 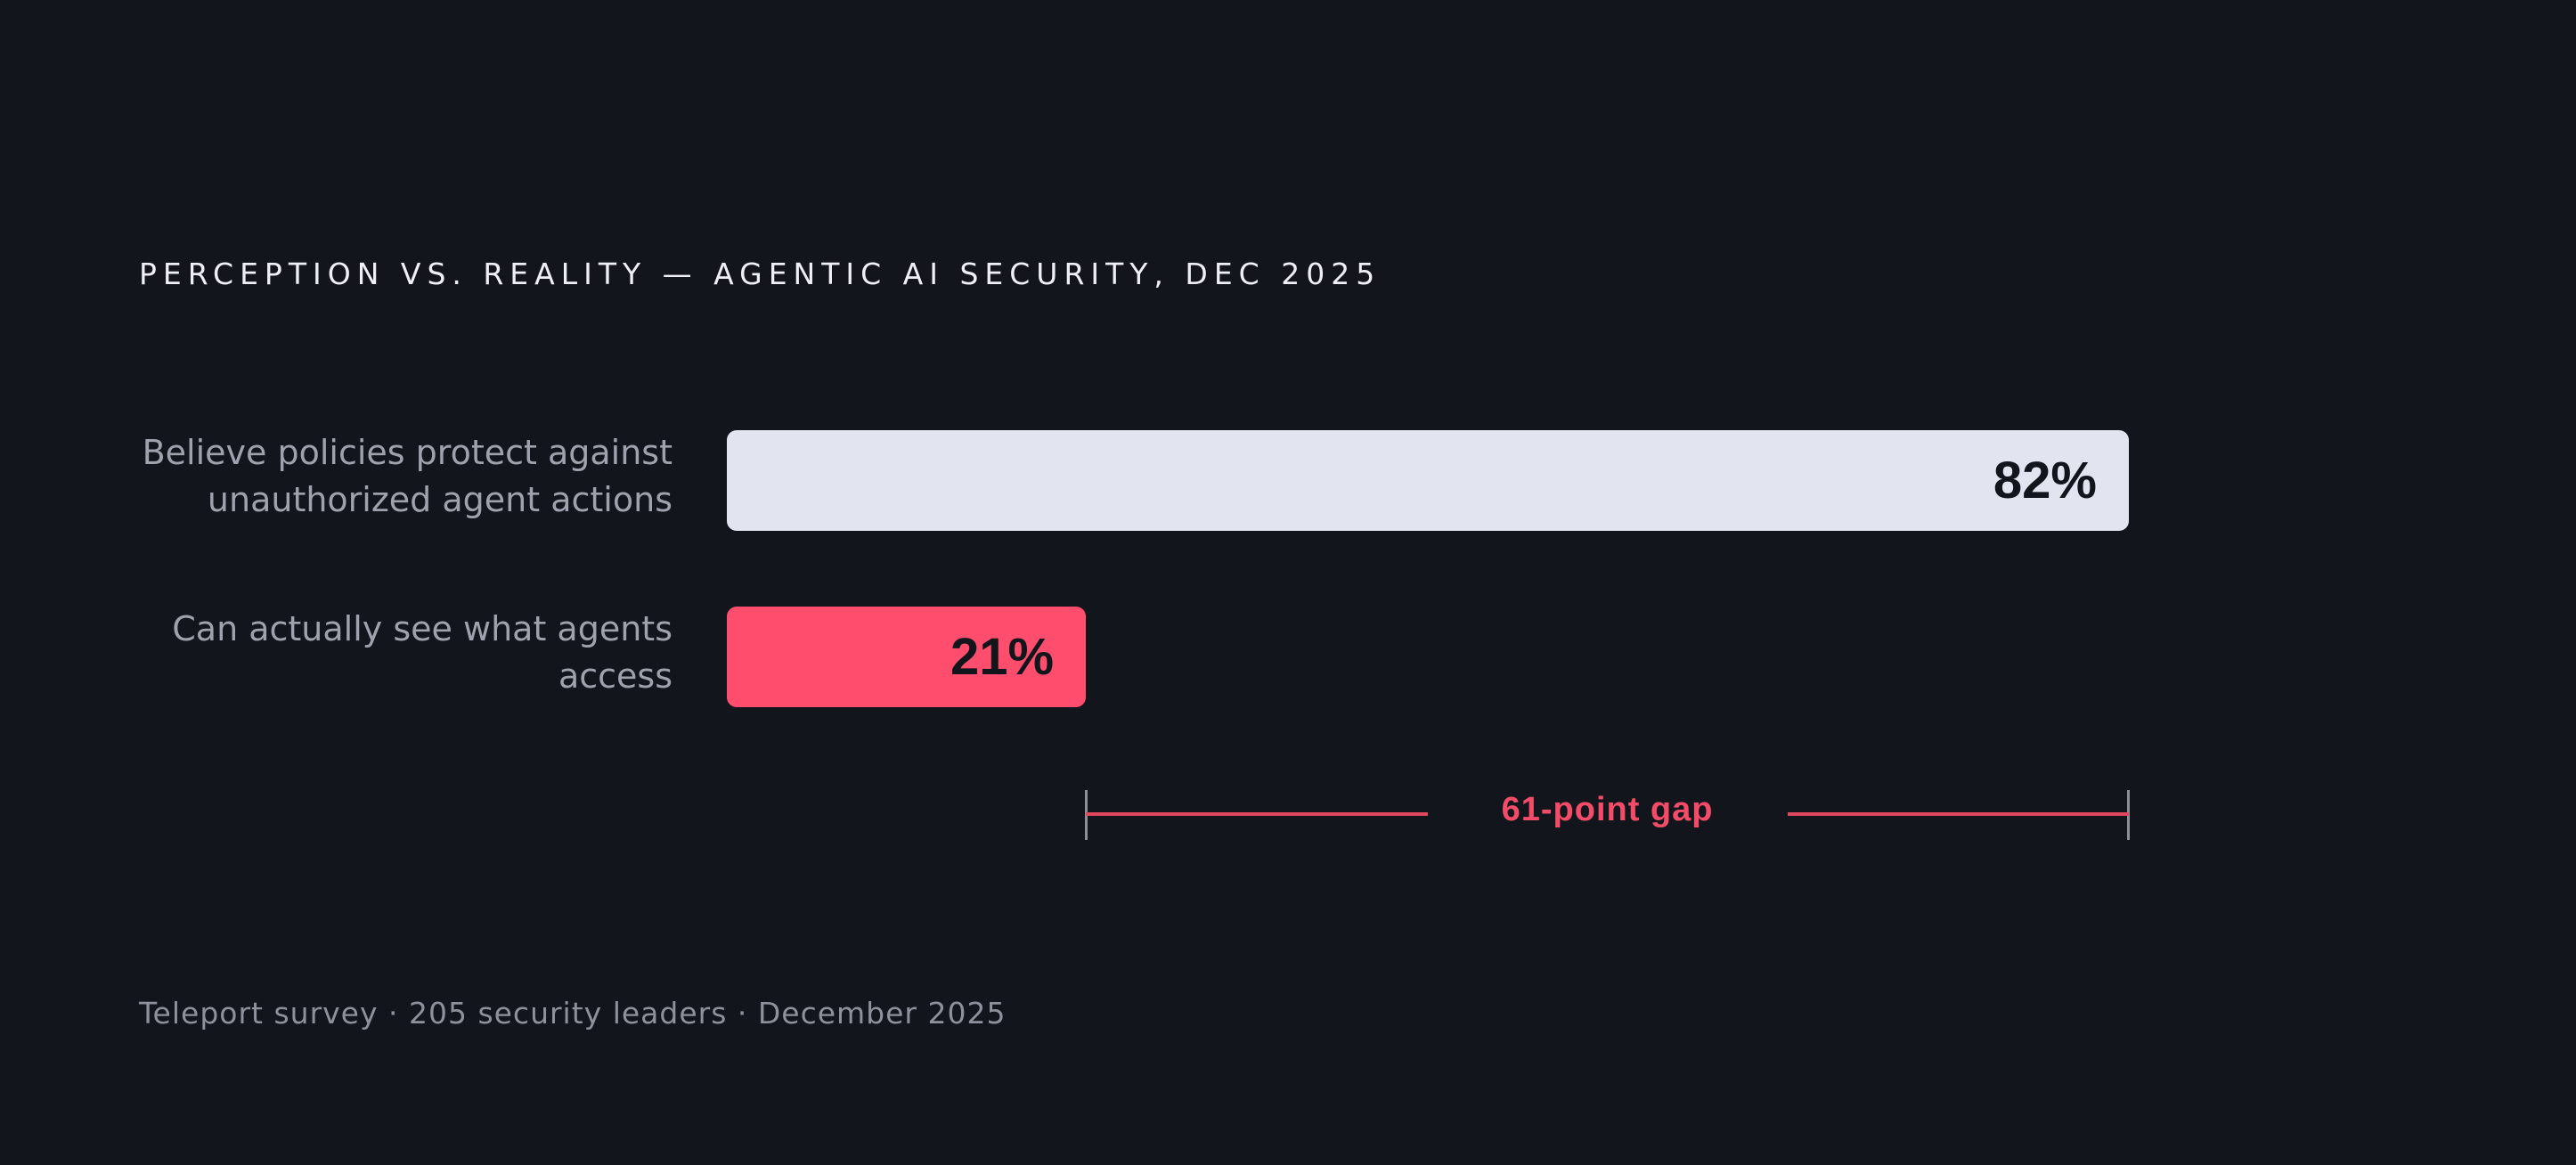 I want to click on gap-label: 61-point gap, so click(x=1607, y=809).